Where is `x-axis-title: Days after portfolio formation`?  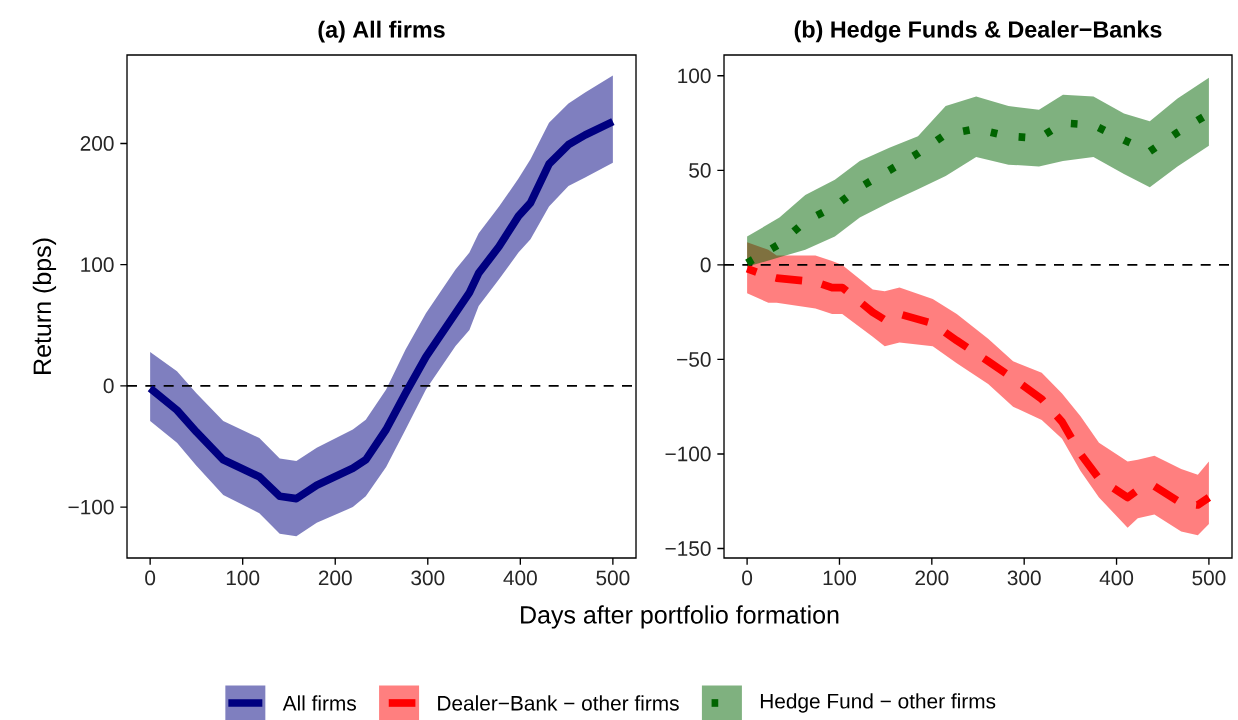
x-axis-title: Days after portfolio formation is located at coordinates (680, 617).